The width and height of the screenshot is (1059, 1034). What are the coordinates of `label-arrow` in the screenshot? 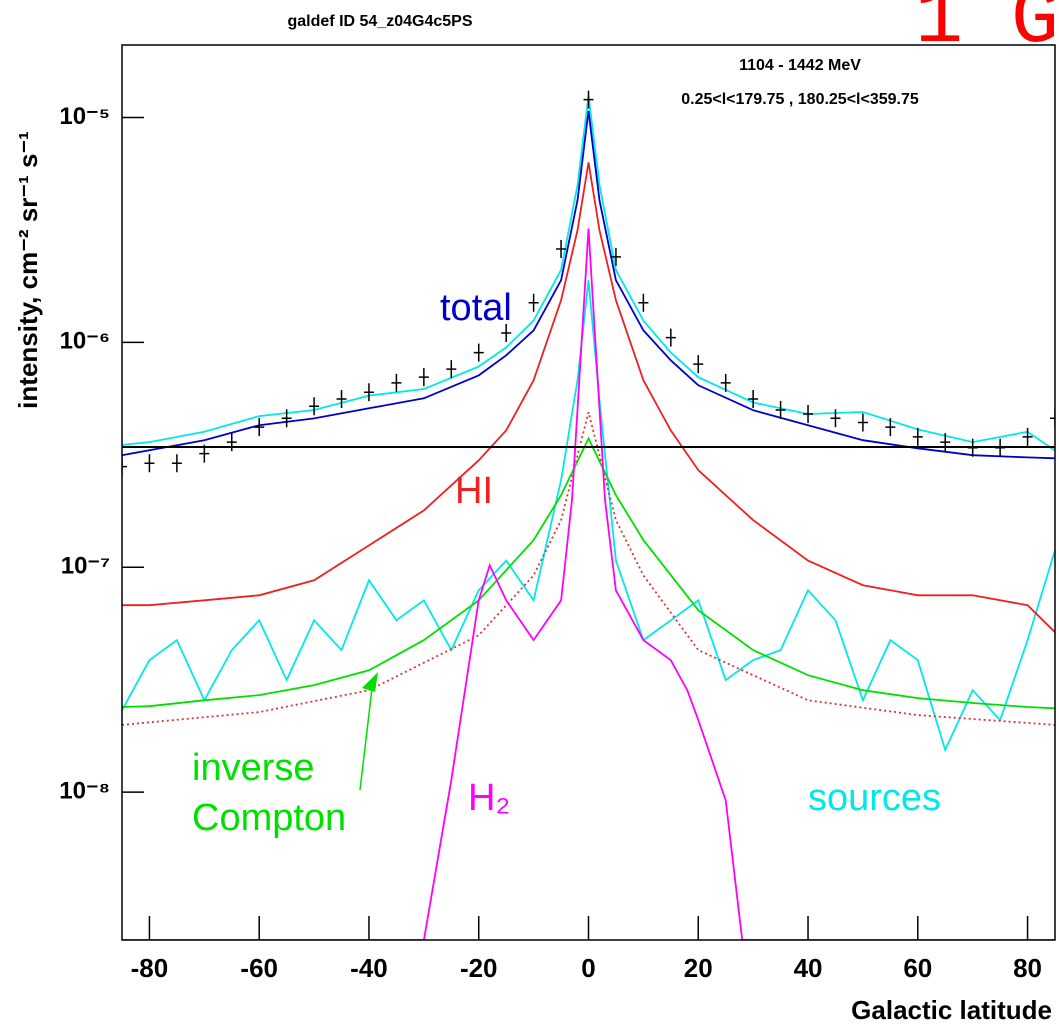 It's located at (366, 735).